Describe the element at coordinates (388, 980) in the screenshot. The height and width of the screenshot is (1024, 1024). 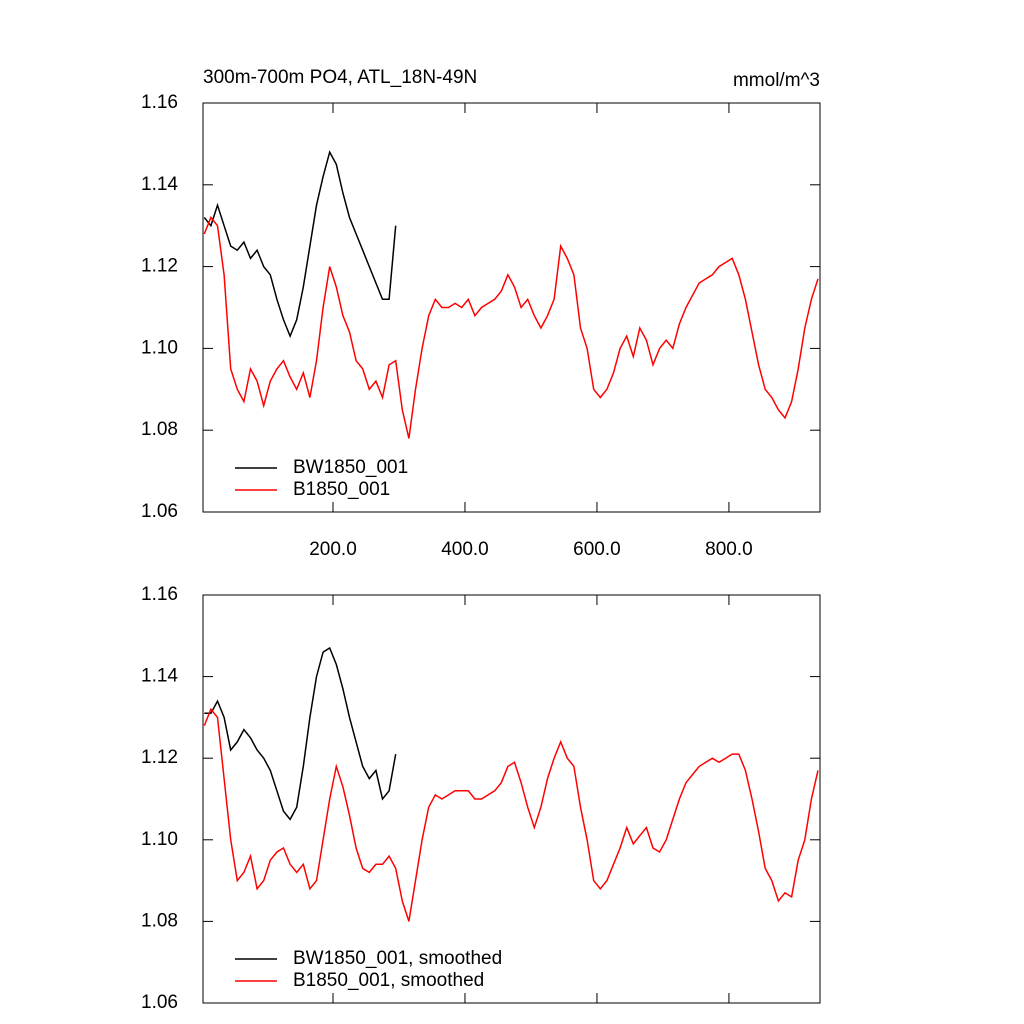
I see `legend-label: B1850_001, smoothed` at that location.